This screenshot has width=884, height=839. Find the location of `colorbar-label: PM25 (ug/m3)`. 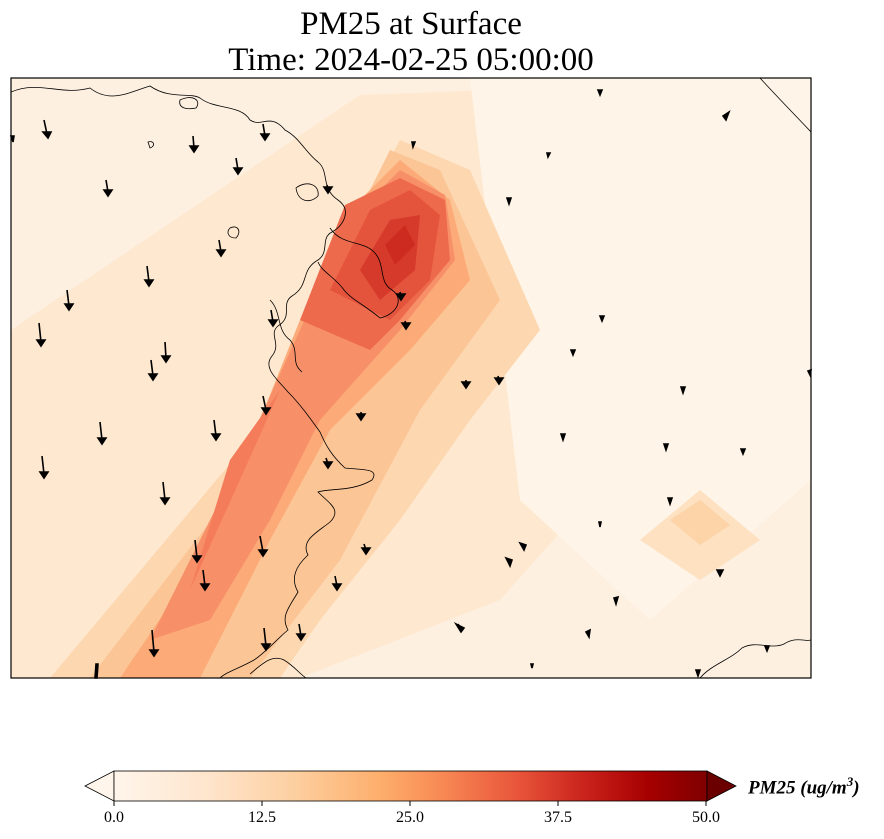

colorbar-label: PM25 (ug/m3) is located at coordinates (804, 786).